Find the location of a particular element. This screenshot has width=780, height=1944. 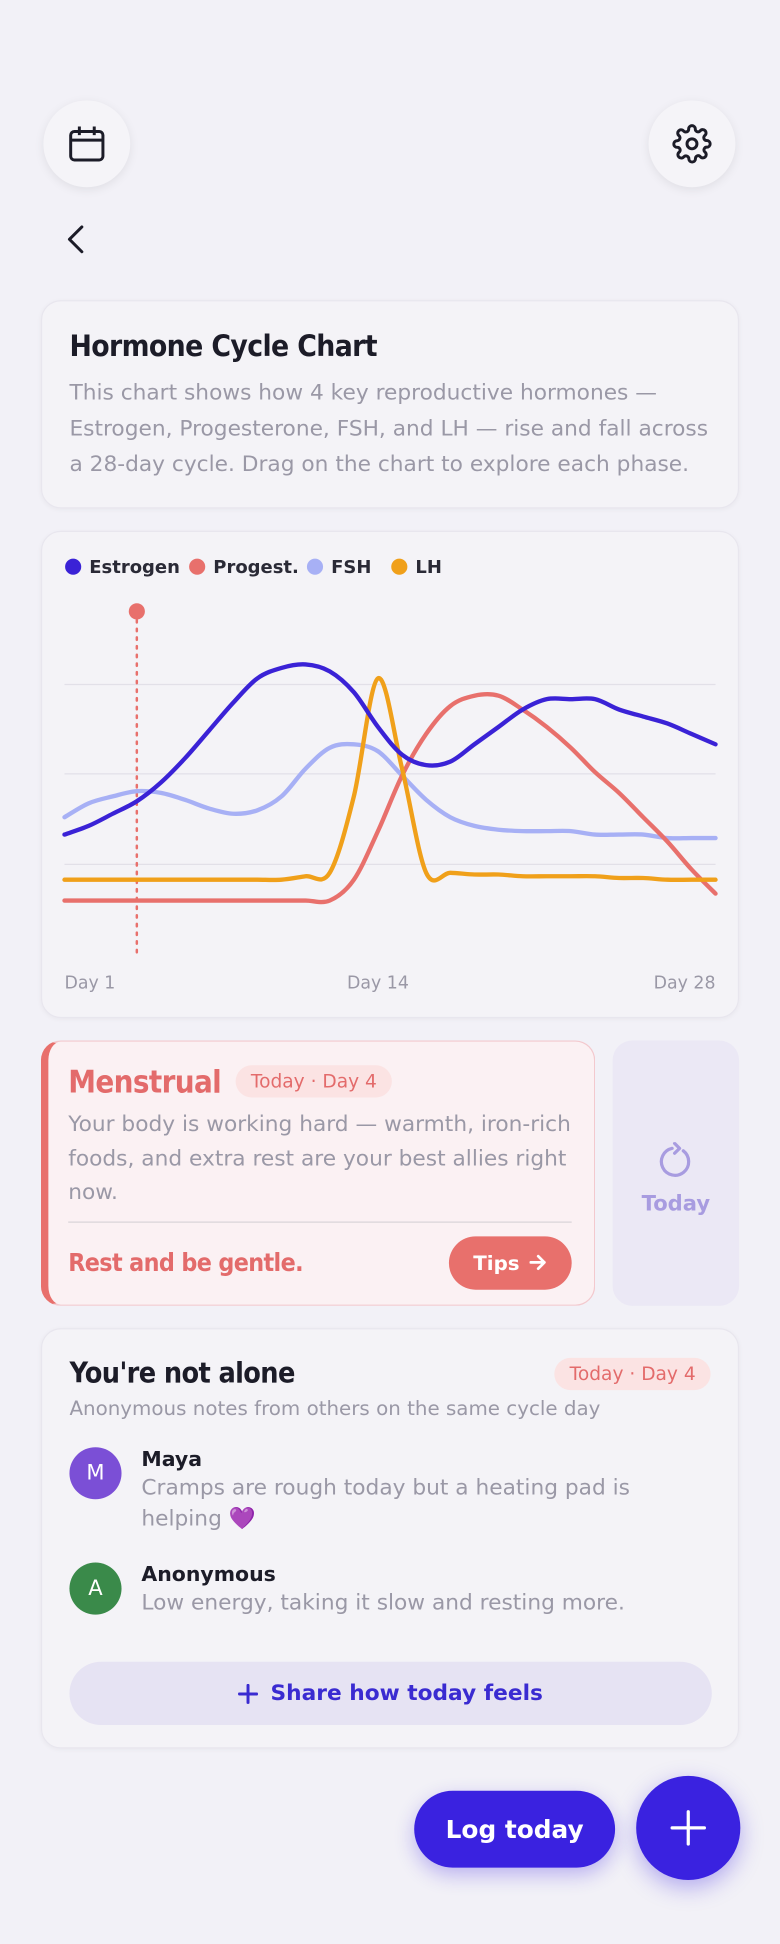

calendar-button is located at coordinates (87, 144).